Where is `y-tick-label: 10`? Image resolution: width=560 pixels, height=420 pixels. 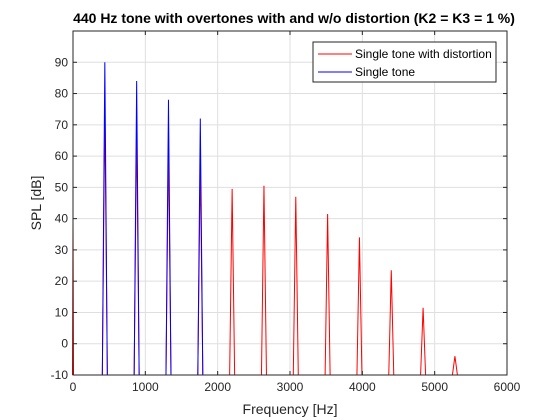 y-tick-label: 10 is located at coordinates (62, 312).